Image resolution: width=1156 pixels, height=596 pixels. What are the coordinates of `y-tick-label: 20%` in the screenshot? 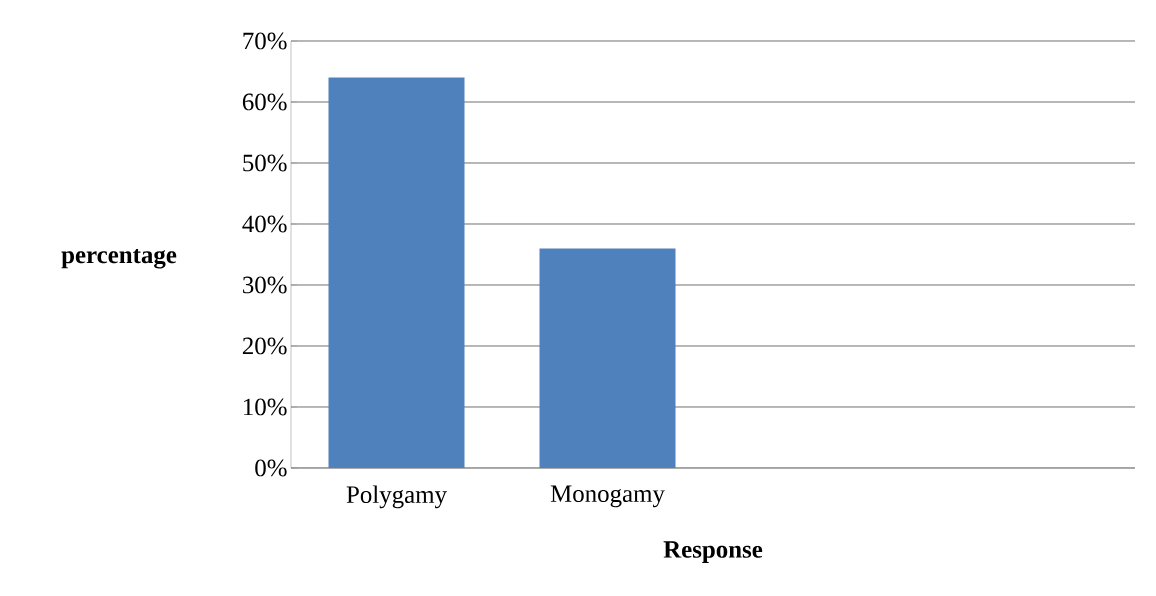 It's located at (264, 346).